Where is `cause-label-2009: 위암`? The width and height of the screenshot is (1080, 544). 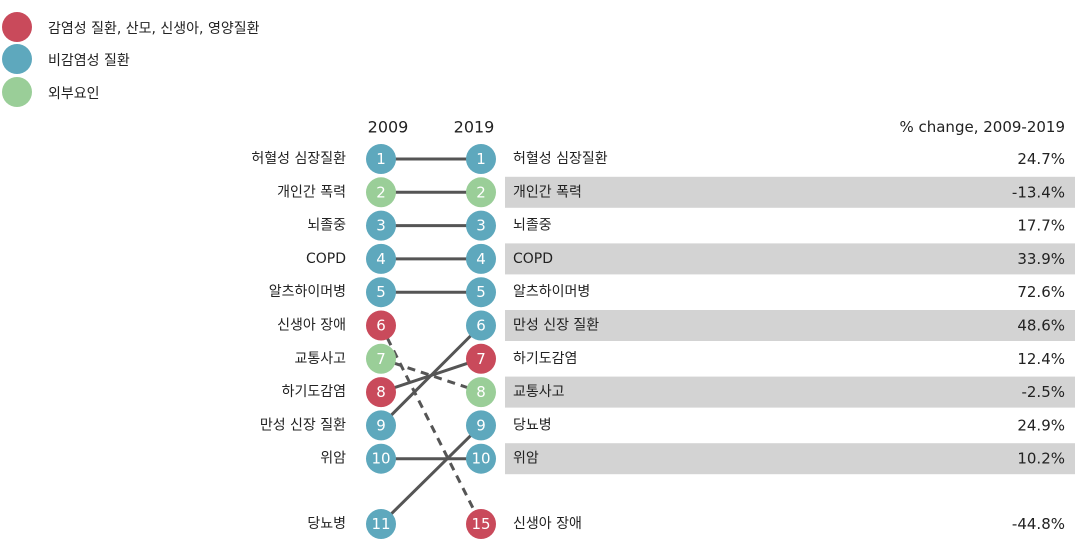
cause-label-2009: 위암 is located at coordinates (333, 459).